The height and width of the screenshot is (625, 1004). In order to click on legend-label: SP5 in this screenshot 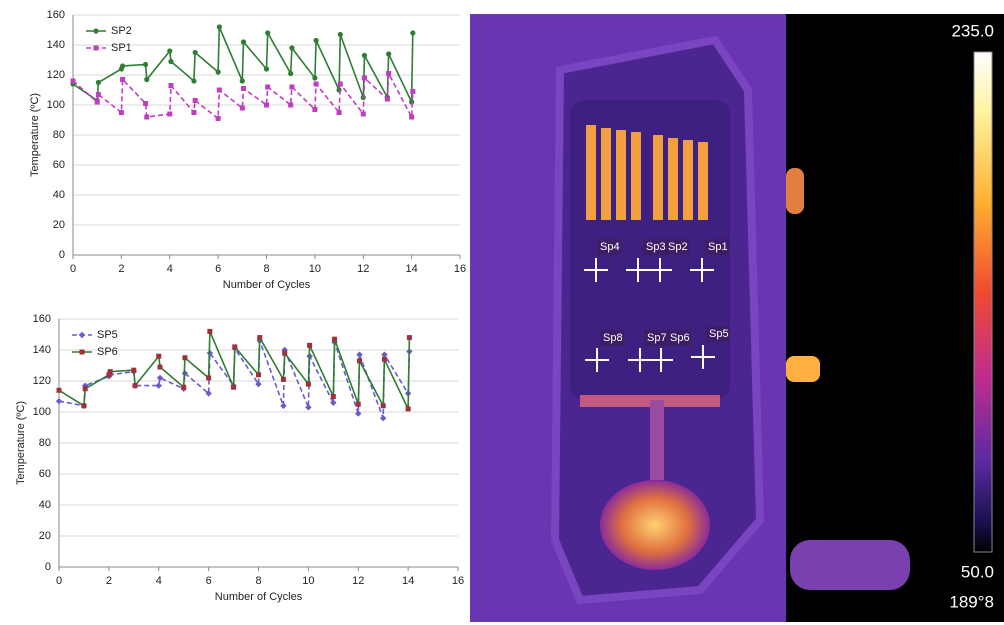, I will do `click(107, 335)`.